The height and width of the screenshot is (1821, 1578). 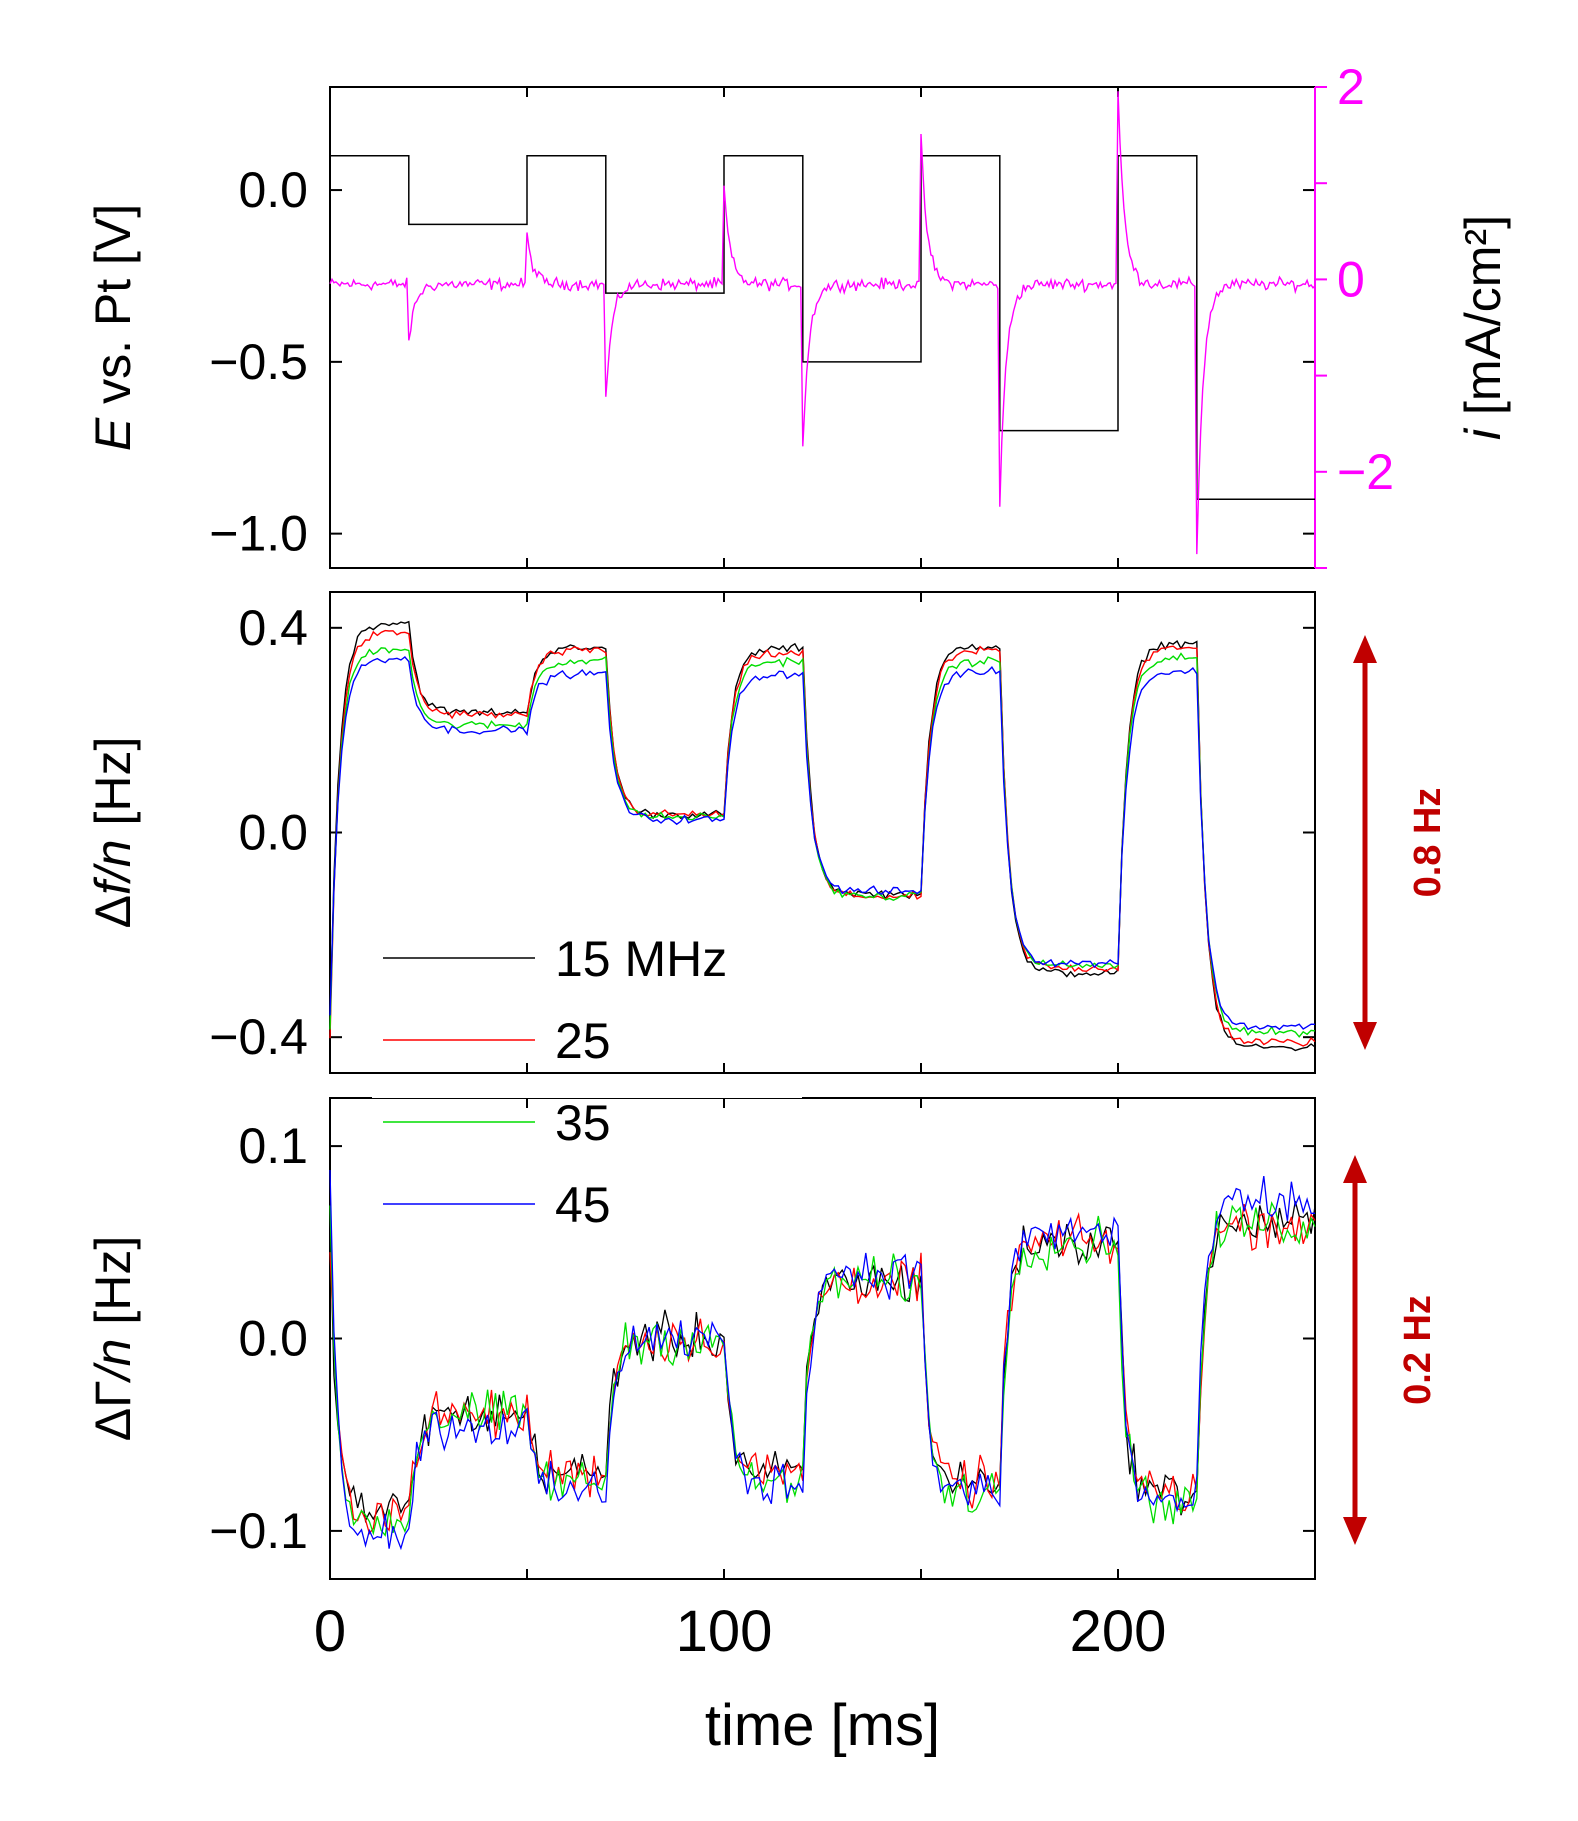 What do you see at coordinates (113, 788) in the screenshot?
I see `mid-ylabel-part: [Hz]` at bounding box center [113, 788].